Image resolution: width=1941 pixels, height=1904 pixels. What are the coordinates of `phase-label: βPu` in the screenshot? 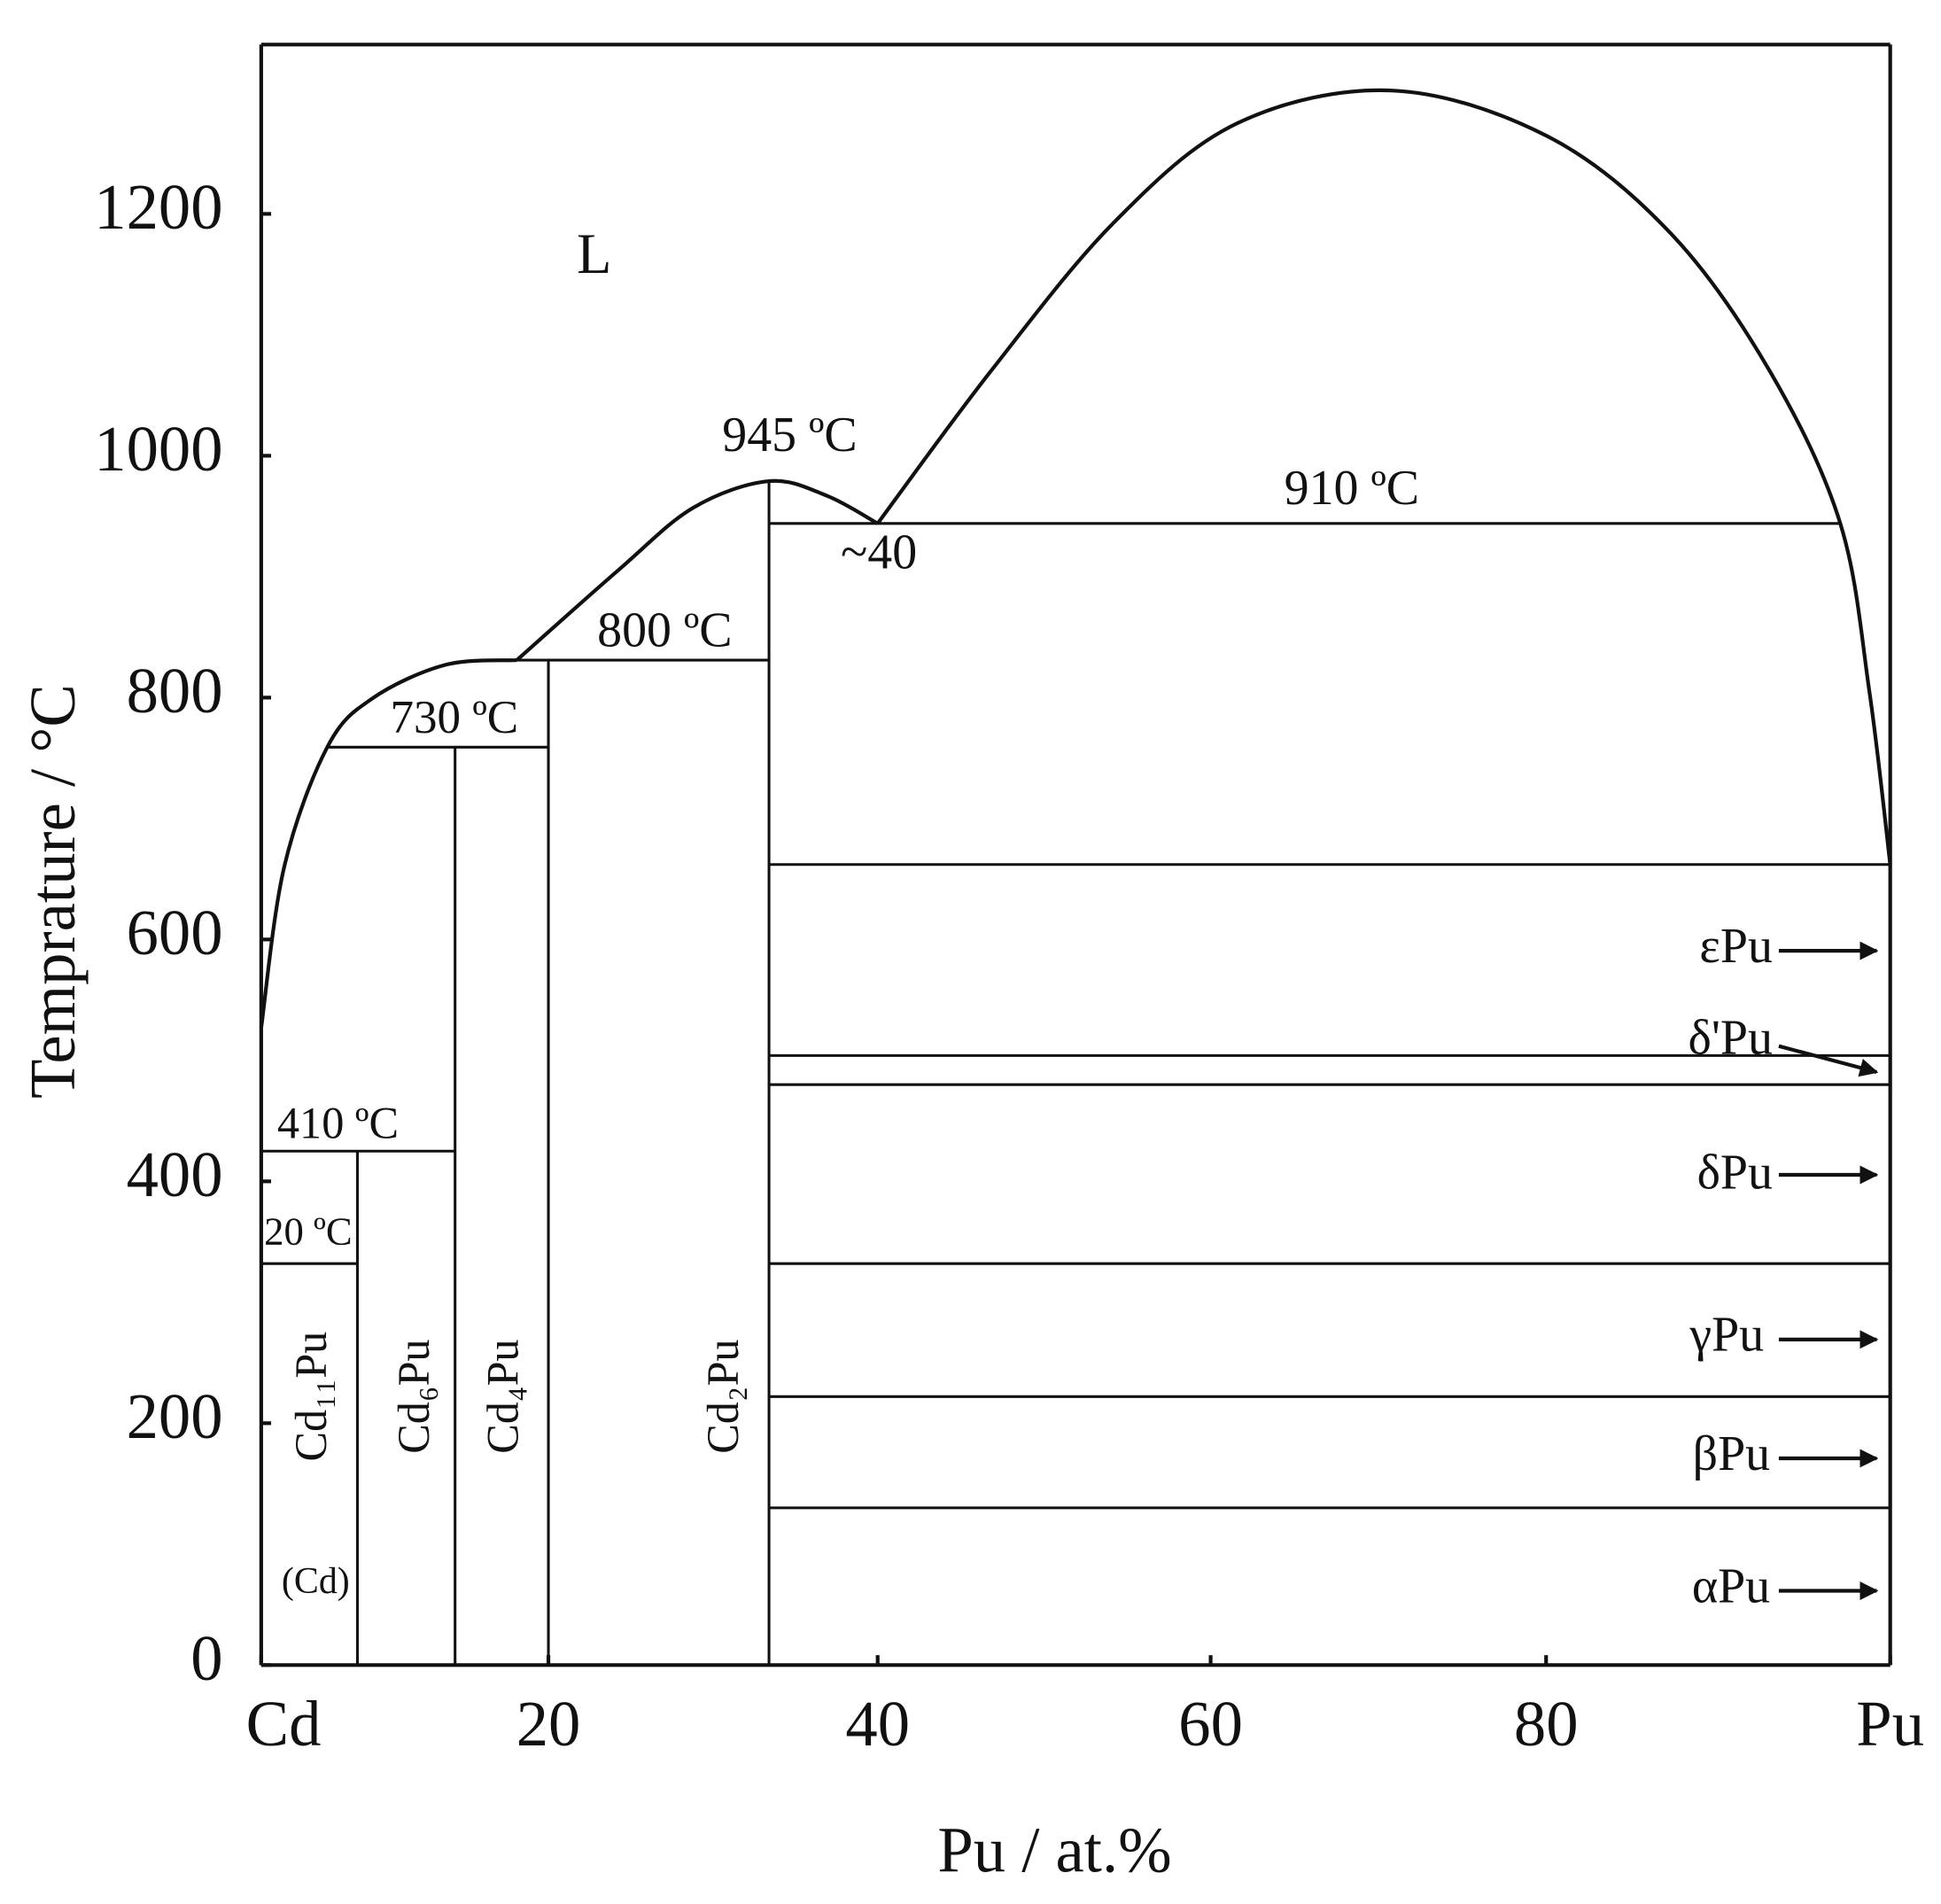 It's located at (1731, 1453).